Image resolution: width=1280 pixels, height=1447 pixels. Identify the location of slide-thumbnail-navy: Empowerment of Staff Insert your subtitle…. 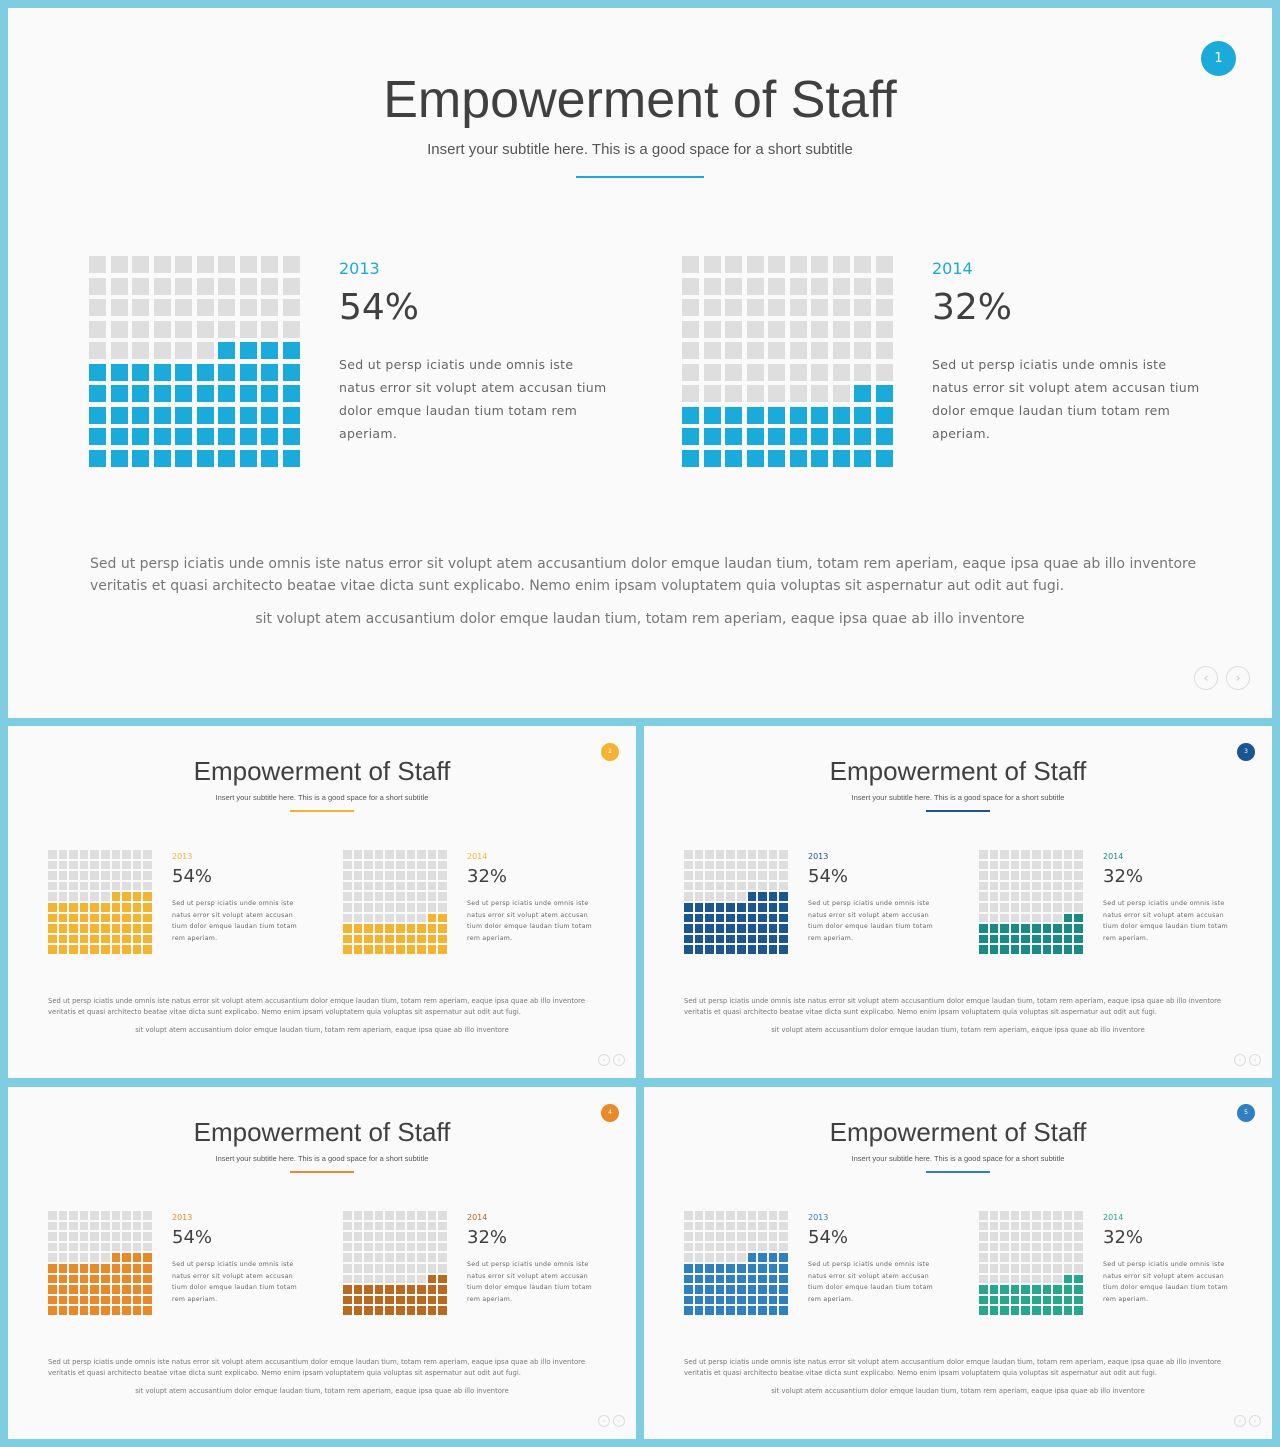
(958, 902).